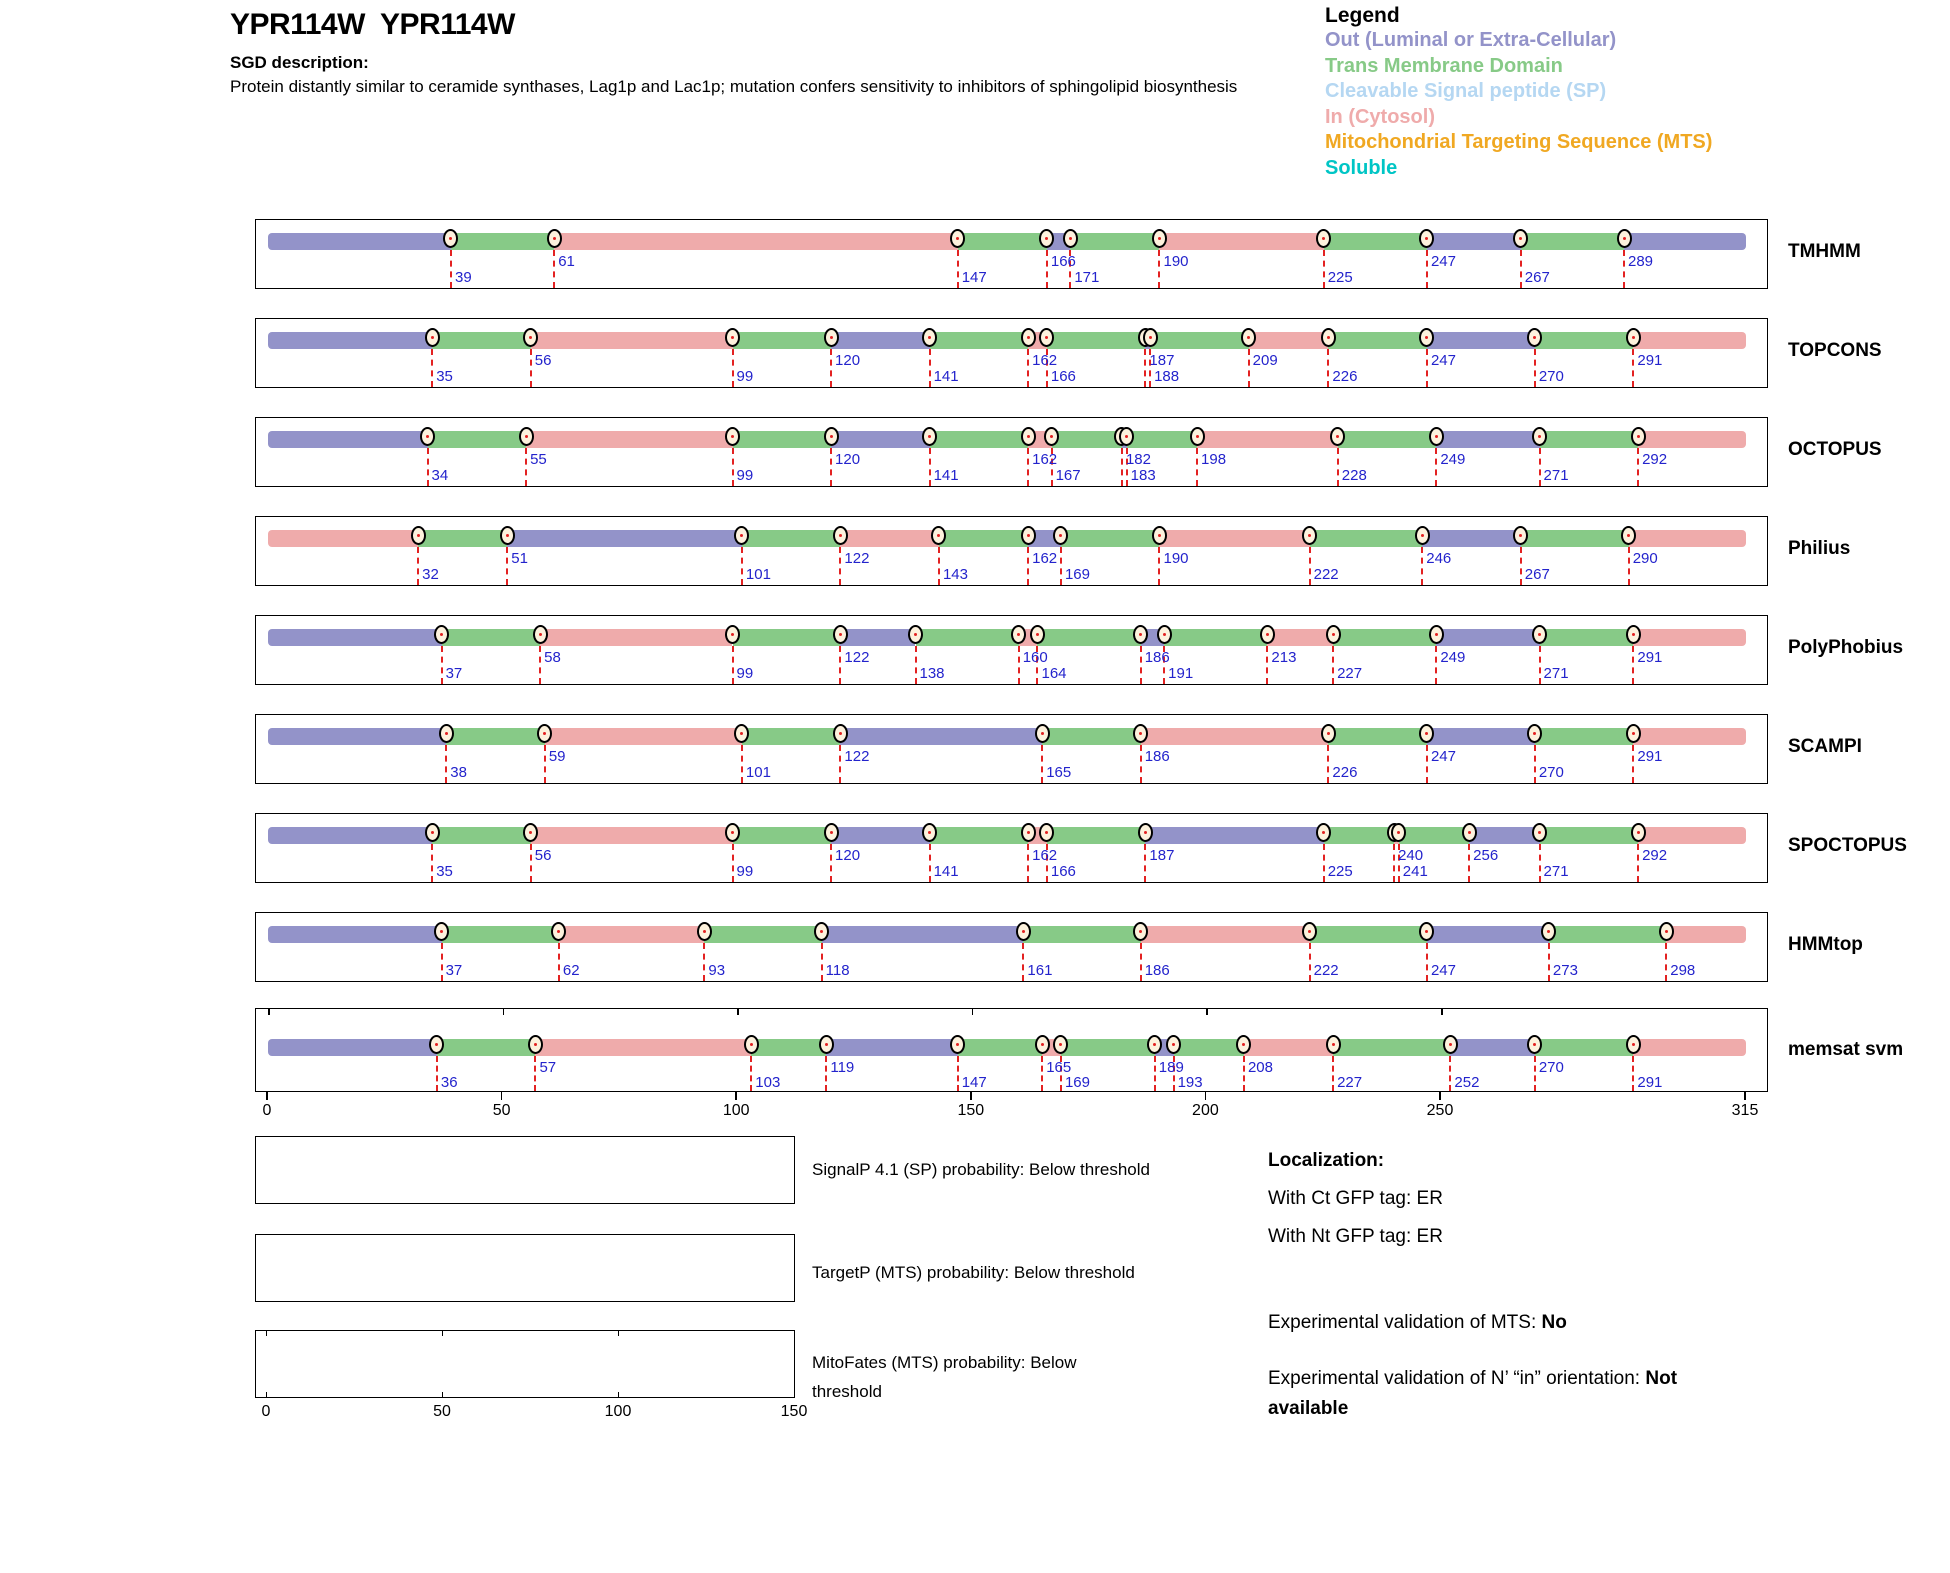 The width and height of the screenshot is (1950, 1573). What do you see at coordinates (745, 673) in the screenshot?
I see `boundary-position-label: 99` at bounding box center [745, 673].